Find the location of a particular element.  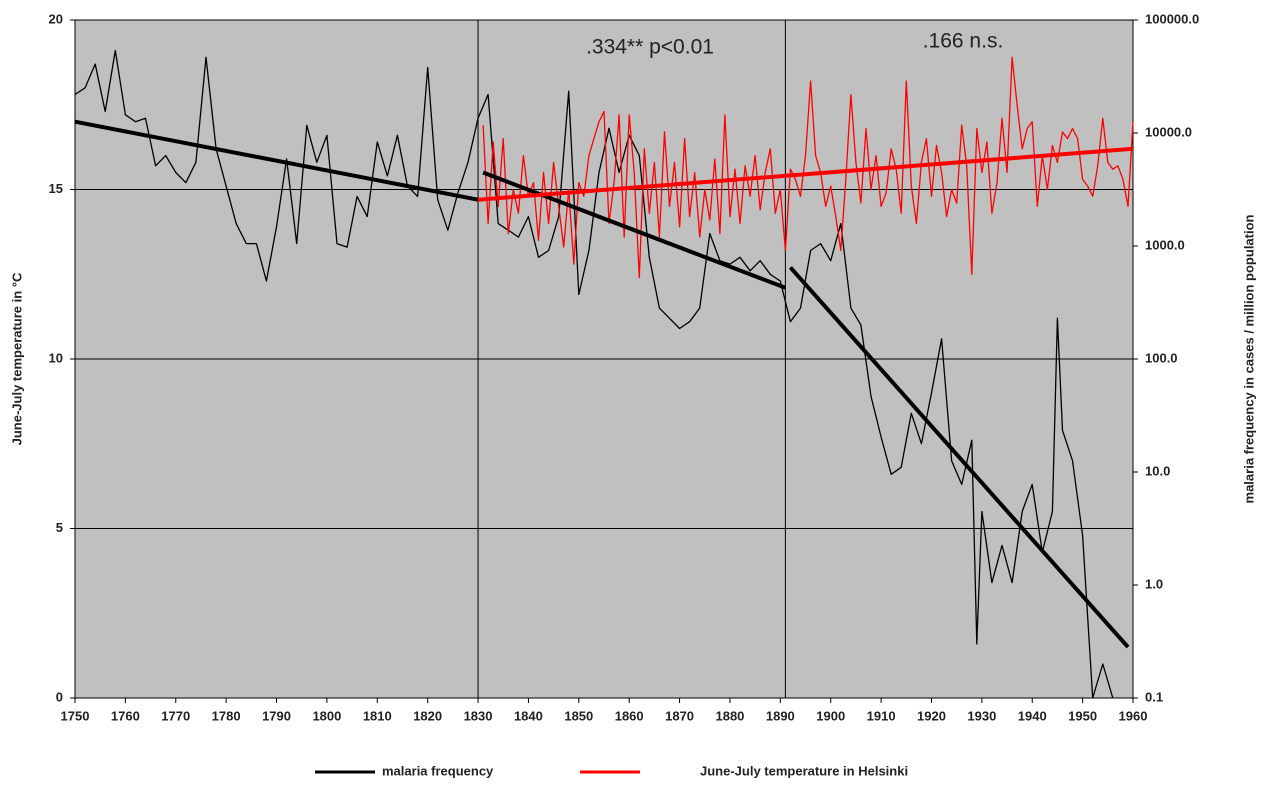

y2-tick-label: 100.0 is located at coordinates (1161, 357).